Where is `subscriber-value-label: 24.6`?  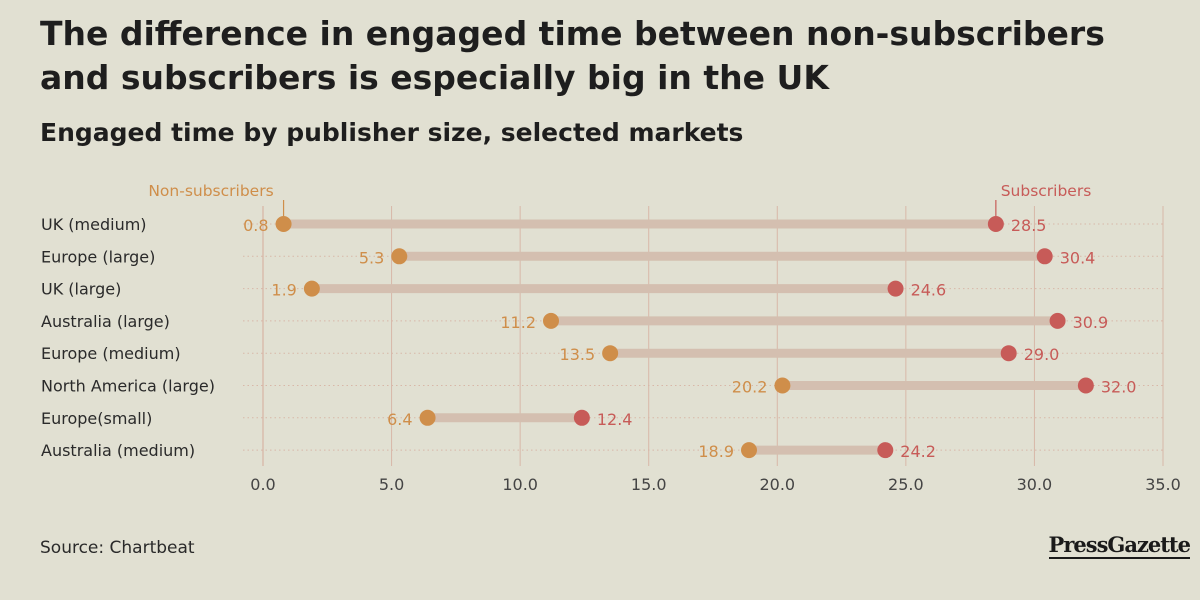
subscriber-value-label: 24.6 is located at coordinates (929, 290).